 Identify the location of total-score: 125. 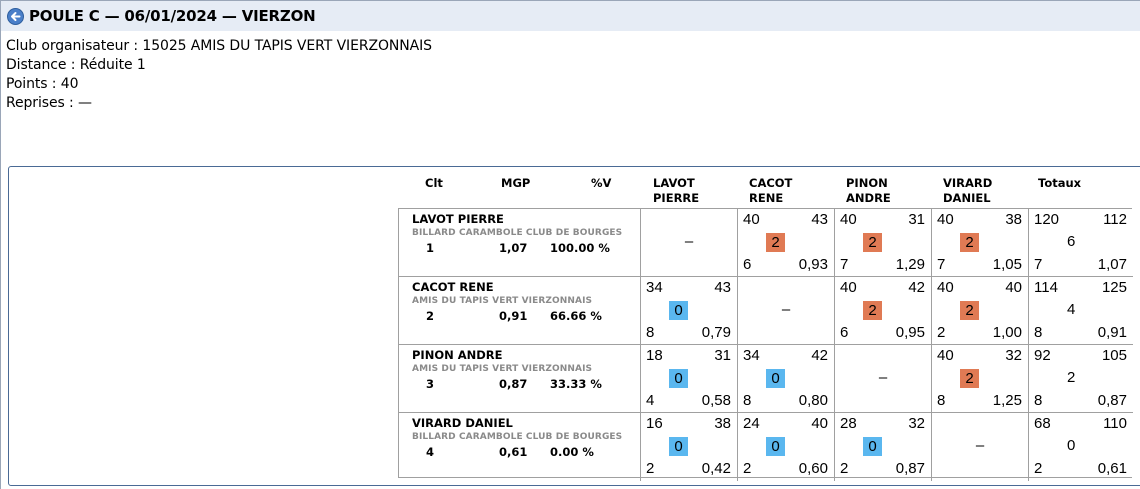
(1114, 287).